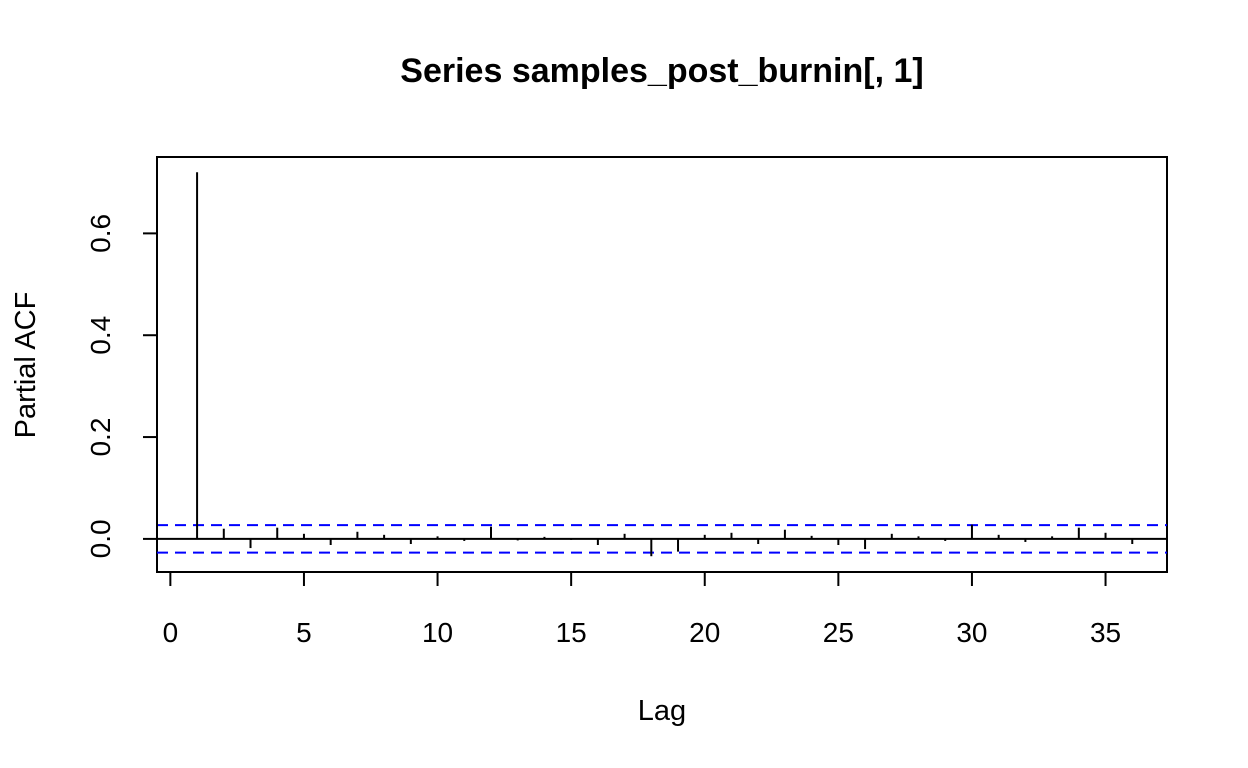 This screenshot has width=1248, height=768. I want to click on y-axis-label: Partial ACF, so click(26, 365).